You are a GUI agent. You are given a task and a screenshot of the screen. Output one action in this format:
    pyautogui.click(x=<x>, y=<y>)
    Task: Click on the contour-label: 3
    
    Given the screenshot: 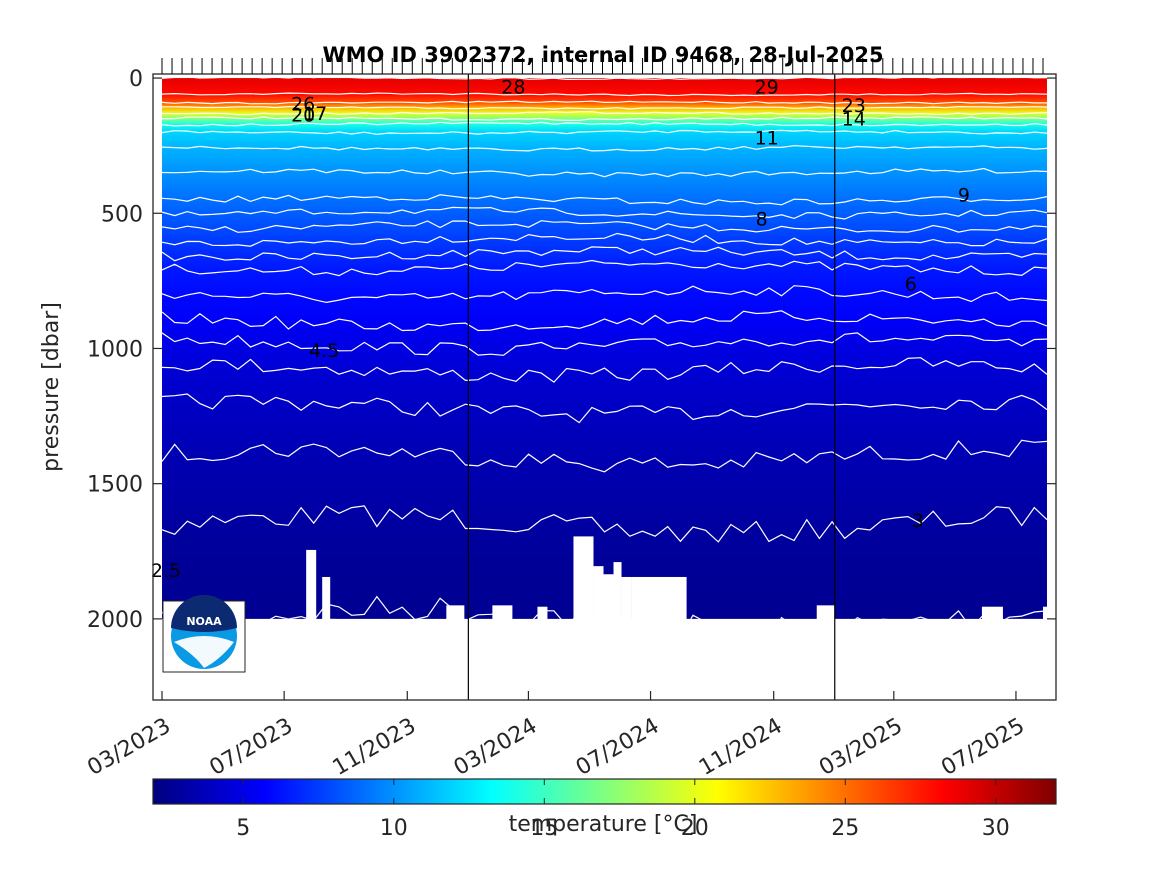 What is the action you would take?
    pyautogui.click(x=918, y=521)
    